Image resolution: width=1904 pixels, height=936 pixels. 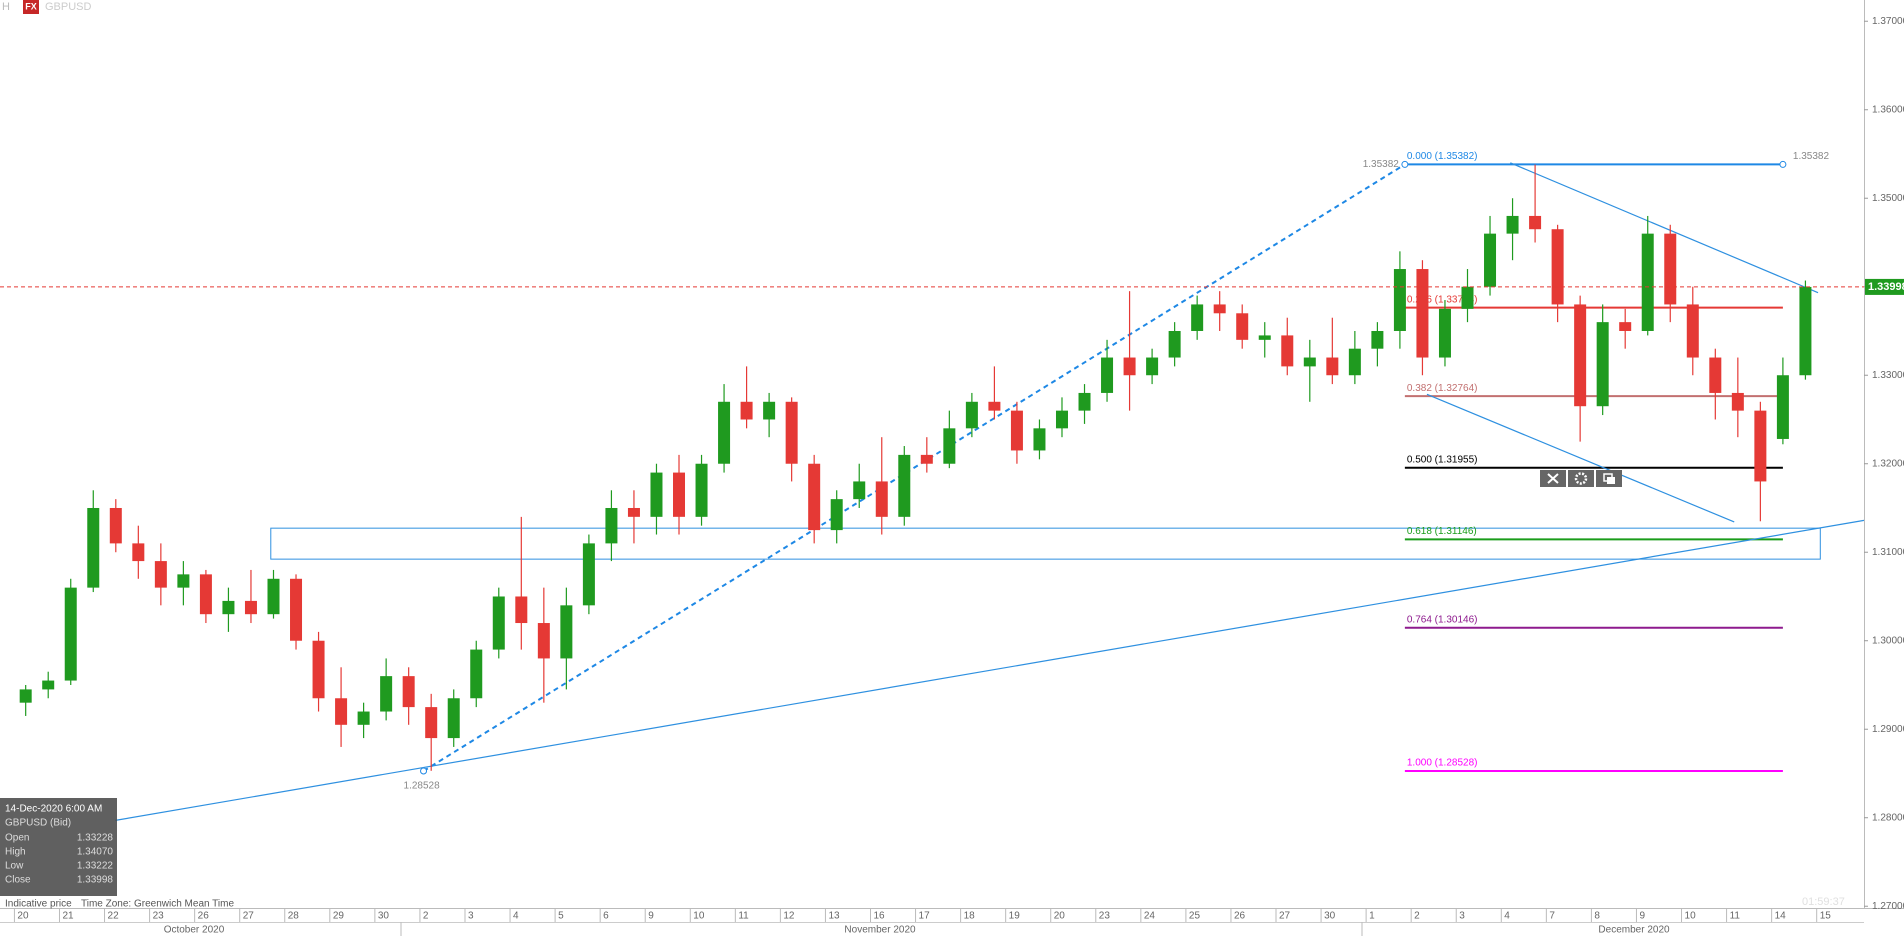 What do you see at coordinates (1417, 916) in the screenshot?
I see `x-tick-label: 2` at bounding box center [1417, 916].